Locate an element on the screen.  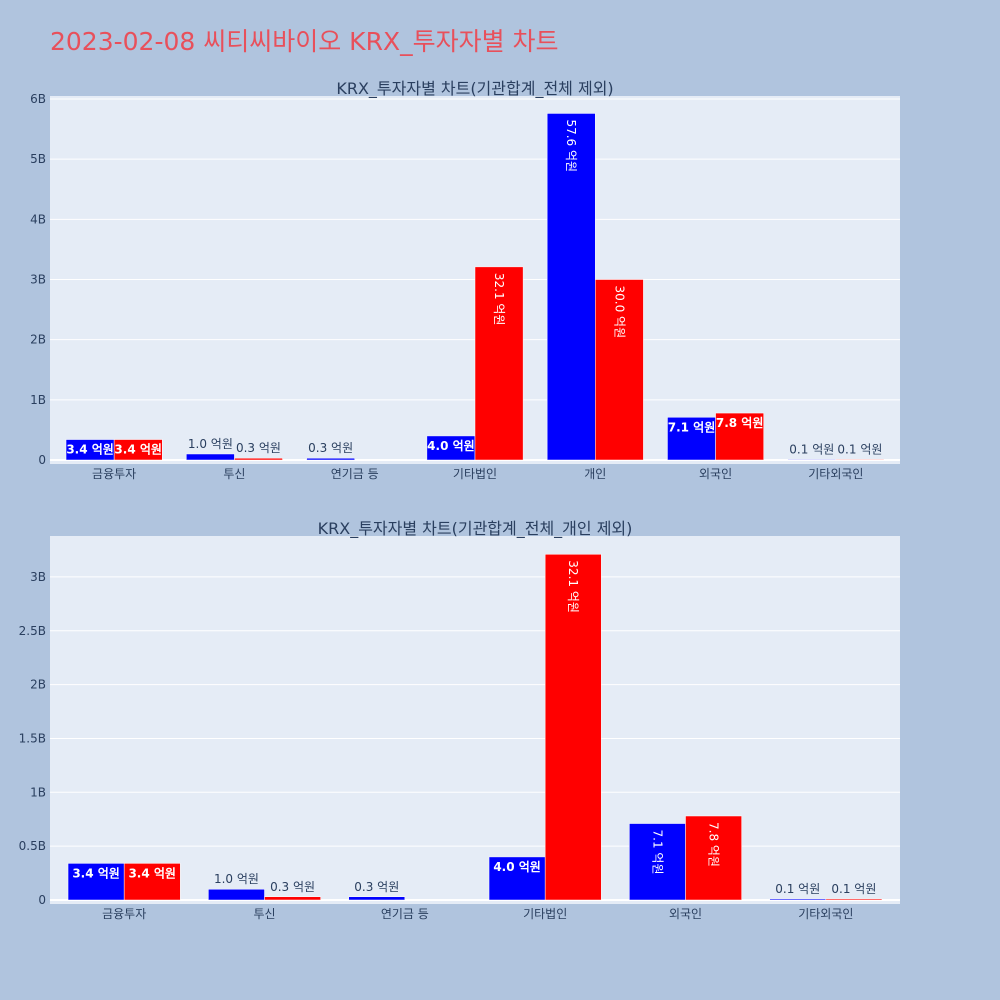
bar-label: 30.0 억원 is located at coordinates (619, 312).